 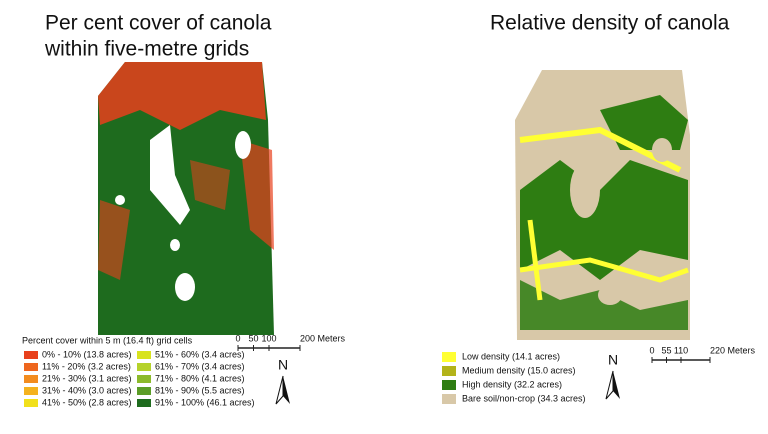 I want to click on legend-label: 31% - 40% (3.0 acres), so click(x=87, y=390).